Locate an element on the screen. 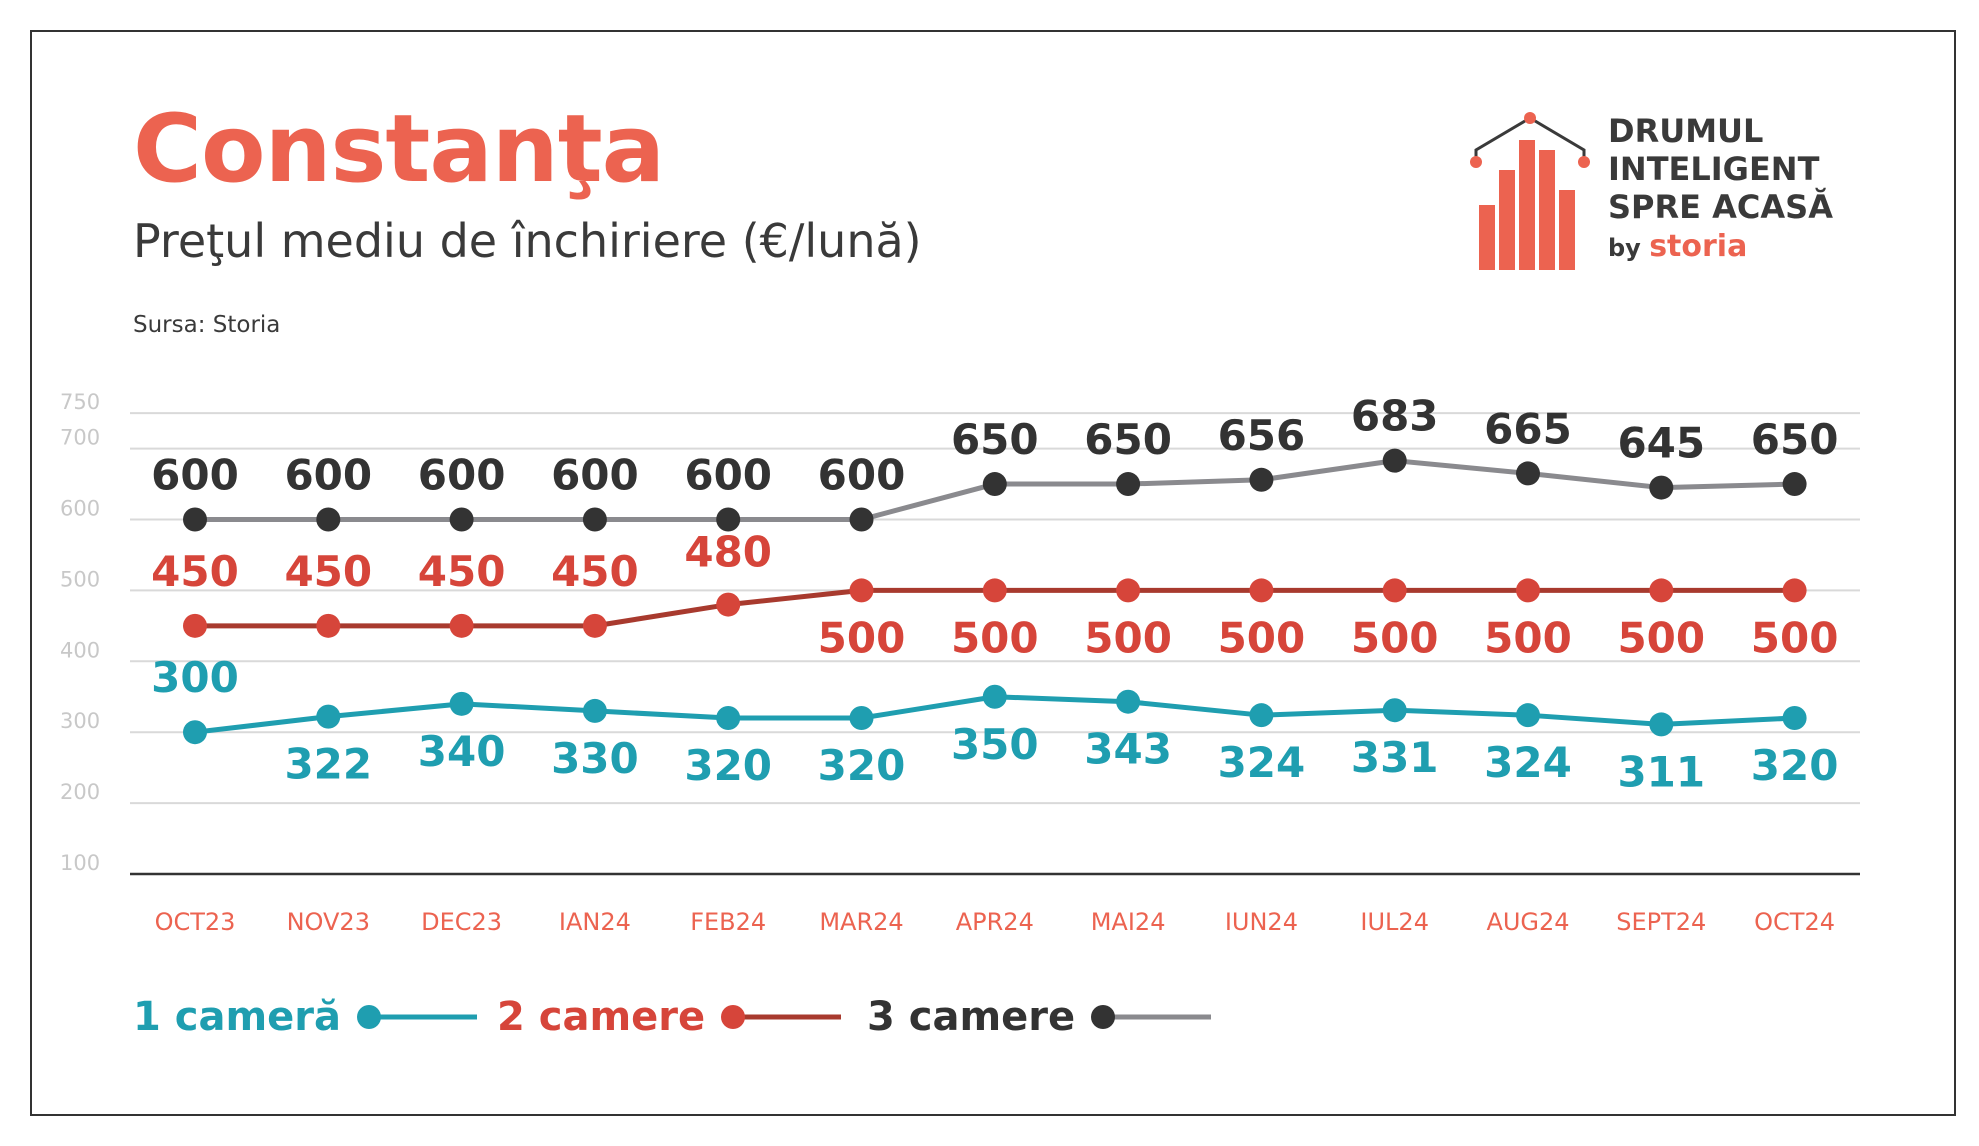 The width and height of the screenshot is (1979, 1146). x-tick-label: MAR24 is located at coordinates (861, 922).